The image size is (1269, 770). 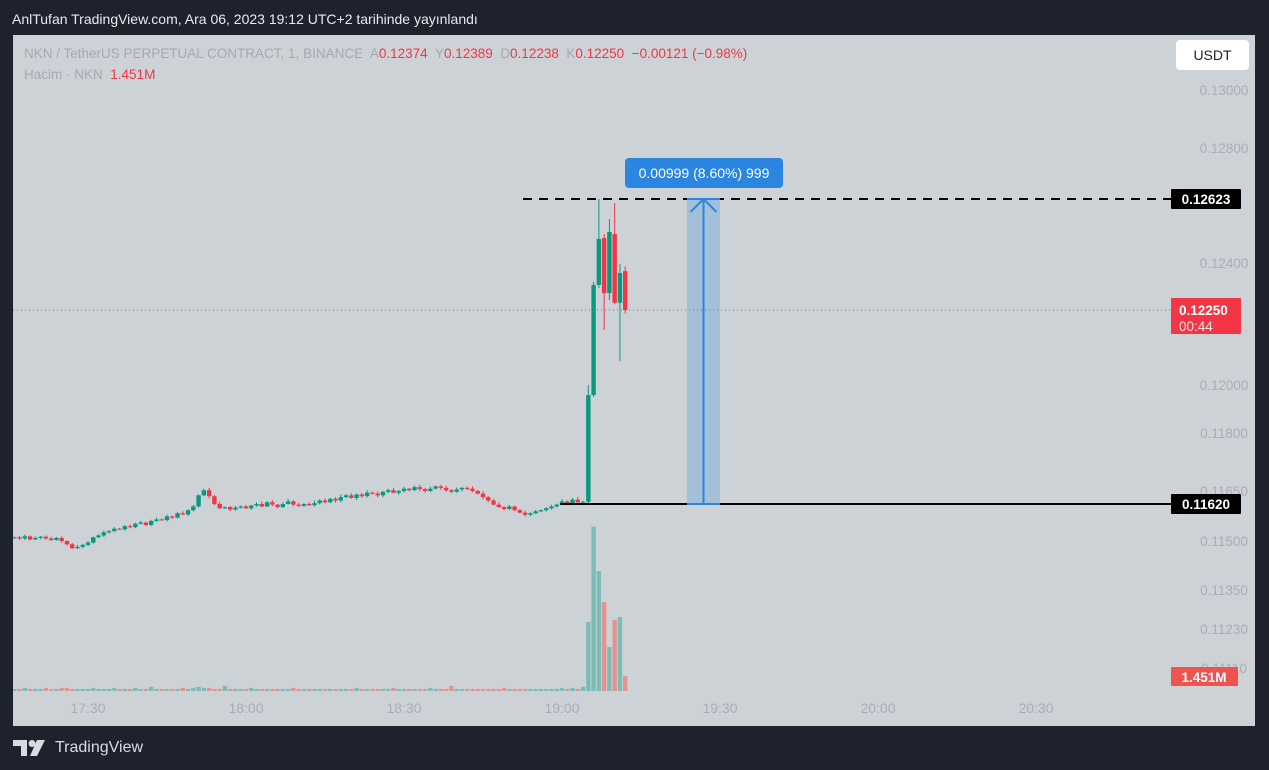 I want to click on y-tick-label: 0.12000, so click(x=1224, y=385).